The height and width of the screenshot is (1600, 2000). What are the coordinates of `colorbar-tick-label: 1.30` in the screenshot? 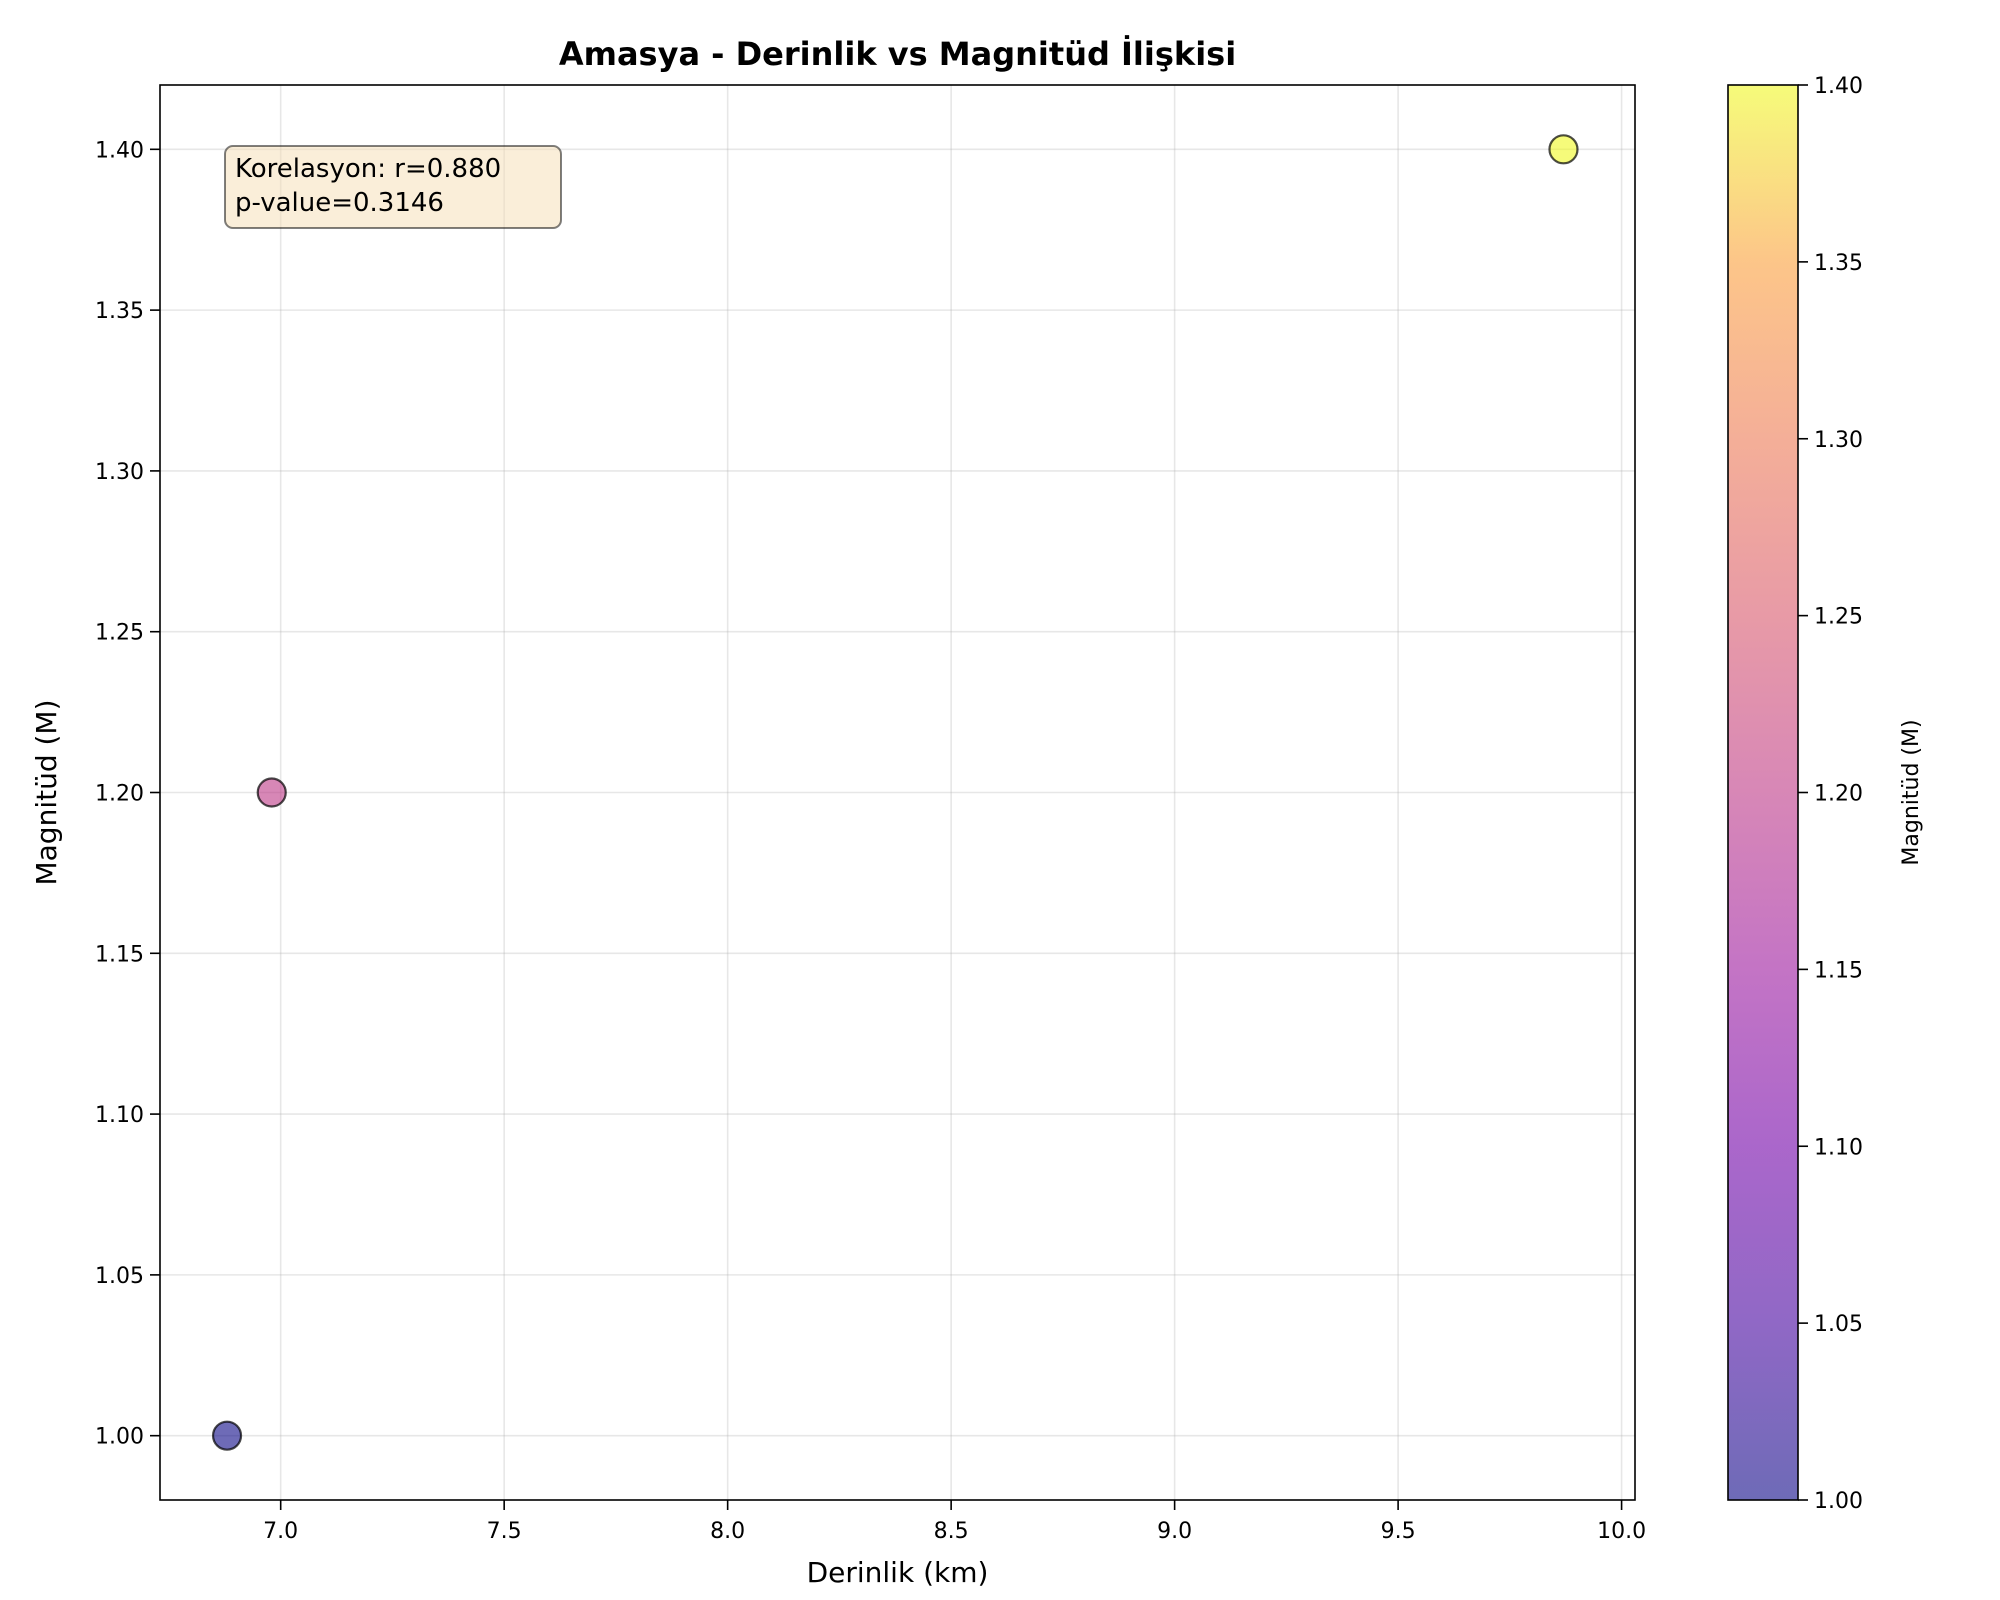 It's located at (1838, 440).